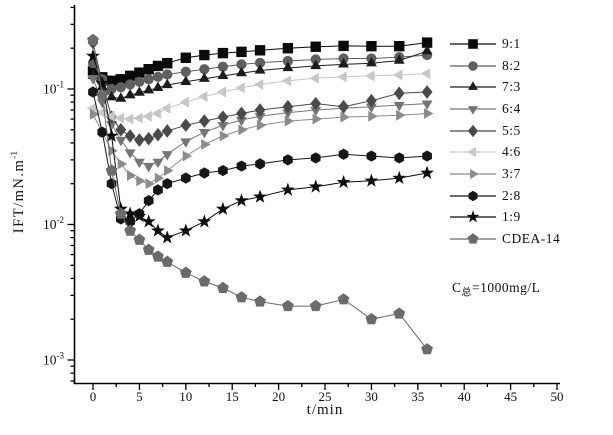  Describe the element at coordinates (511, 152) in the screenshot. I see `legend-label: 4:6` at that location.